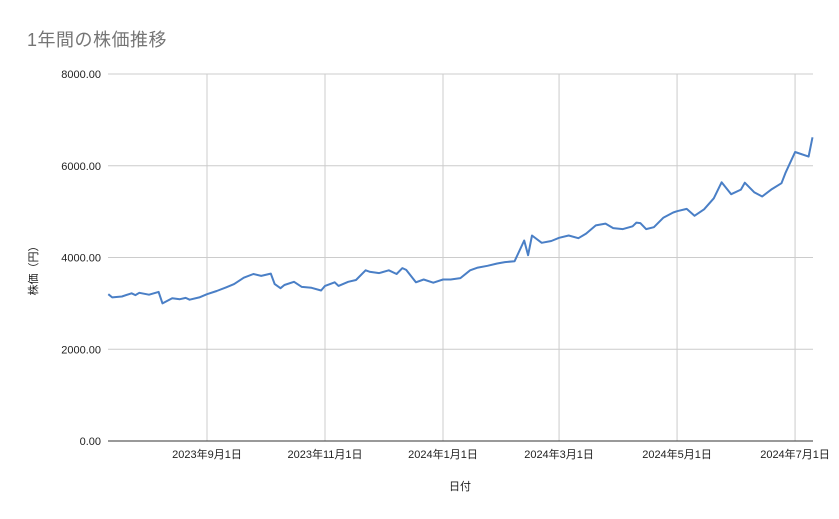  What do you see at coordinates (81, 167) in the screenshot?
I see `y-tick-label: 6000.00` at bounding box center [81, 167].